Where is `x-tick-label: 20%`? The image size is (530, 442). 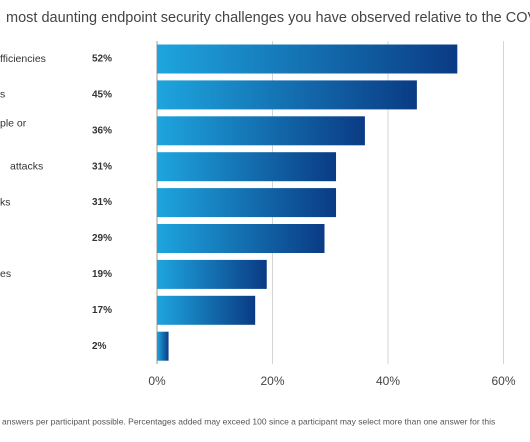 x-tick-label: 20% is located at coordinates (272, 381).